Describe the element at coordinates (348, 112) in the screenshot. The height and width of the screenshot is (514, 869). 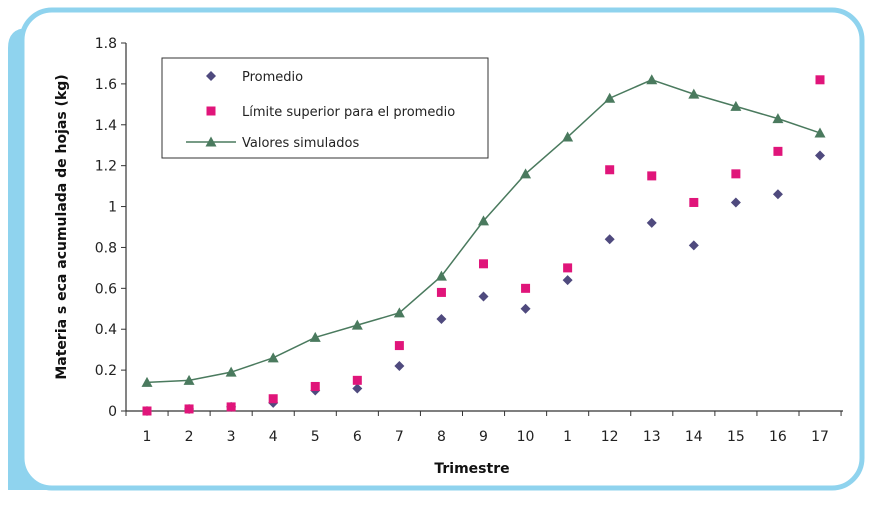
I see `legend-label: Límite superior para el promedio` at that location.